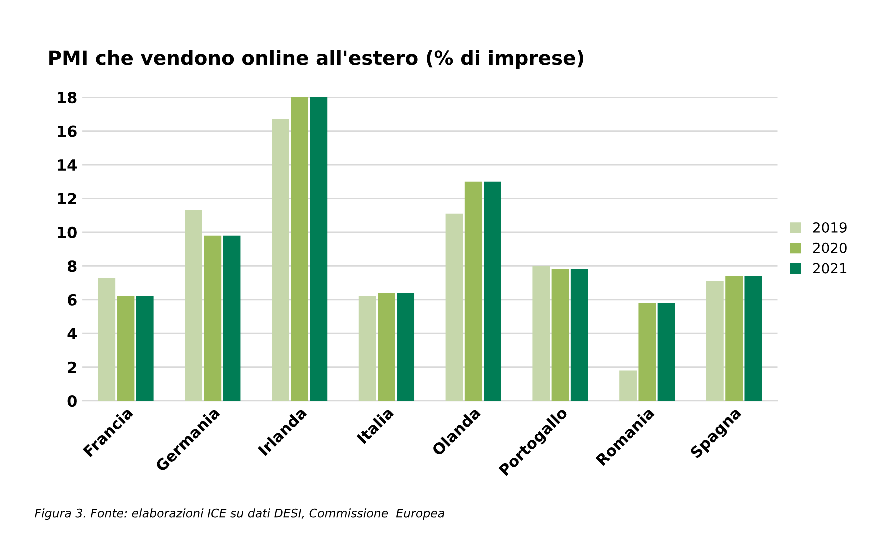  I want to click on legend-label: 2020, so click(830, 248).